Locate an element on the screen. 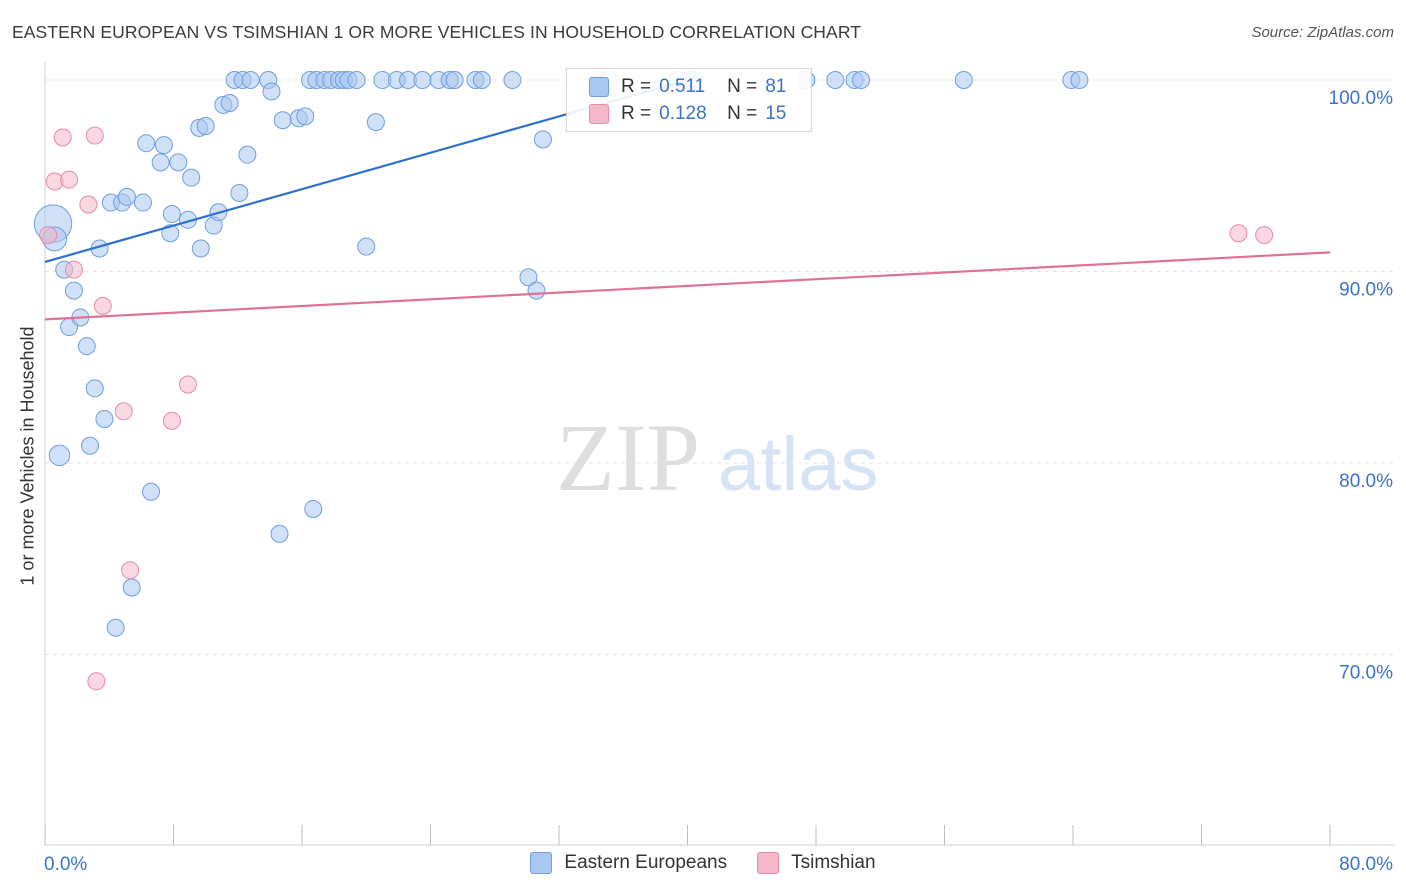 This screenshot has height=892, width=1406. legend-row-tsimshian: R = 0.128 N = 15 is located at coordinates (687, 114).